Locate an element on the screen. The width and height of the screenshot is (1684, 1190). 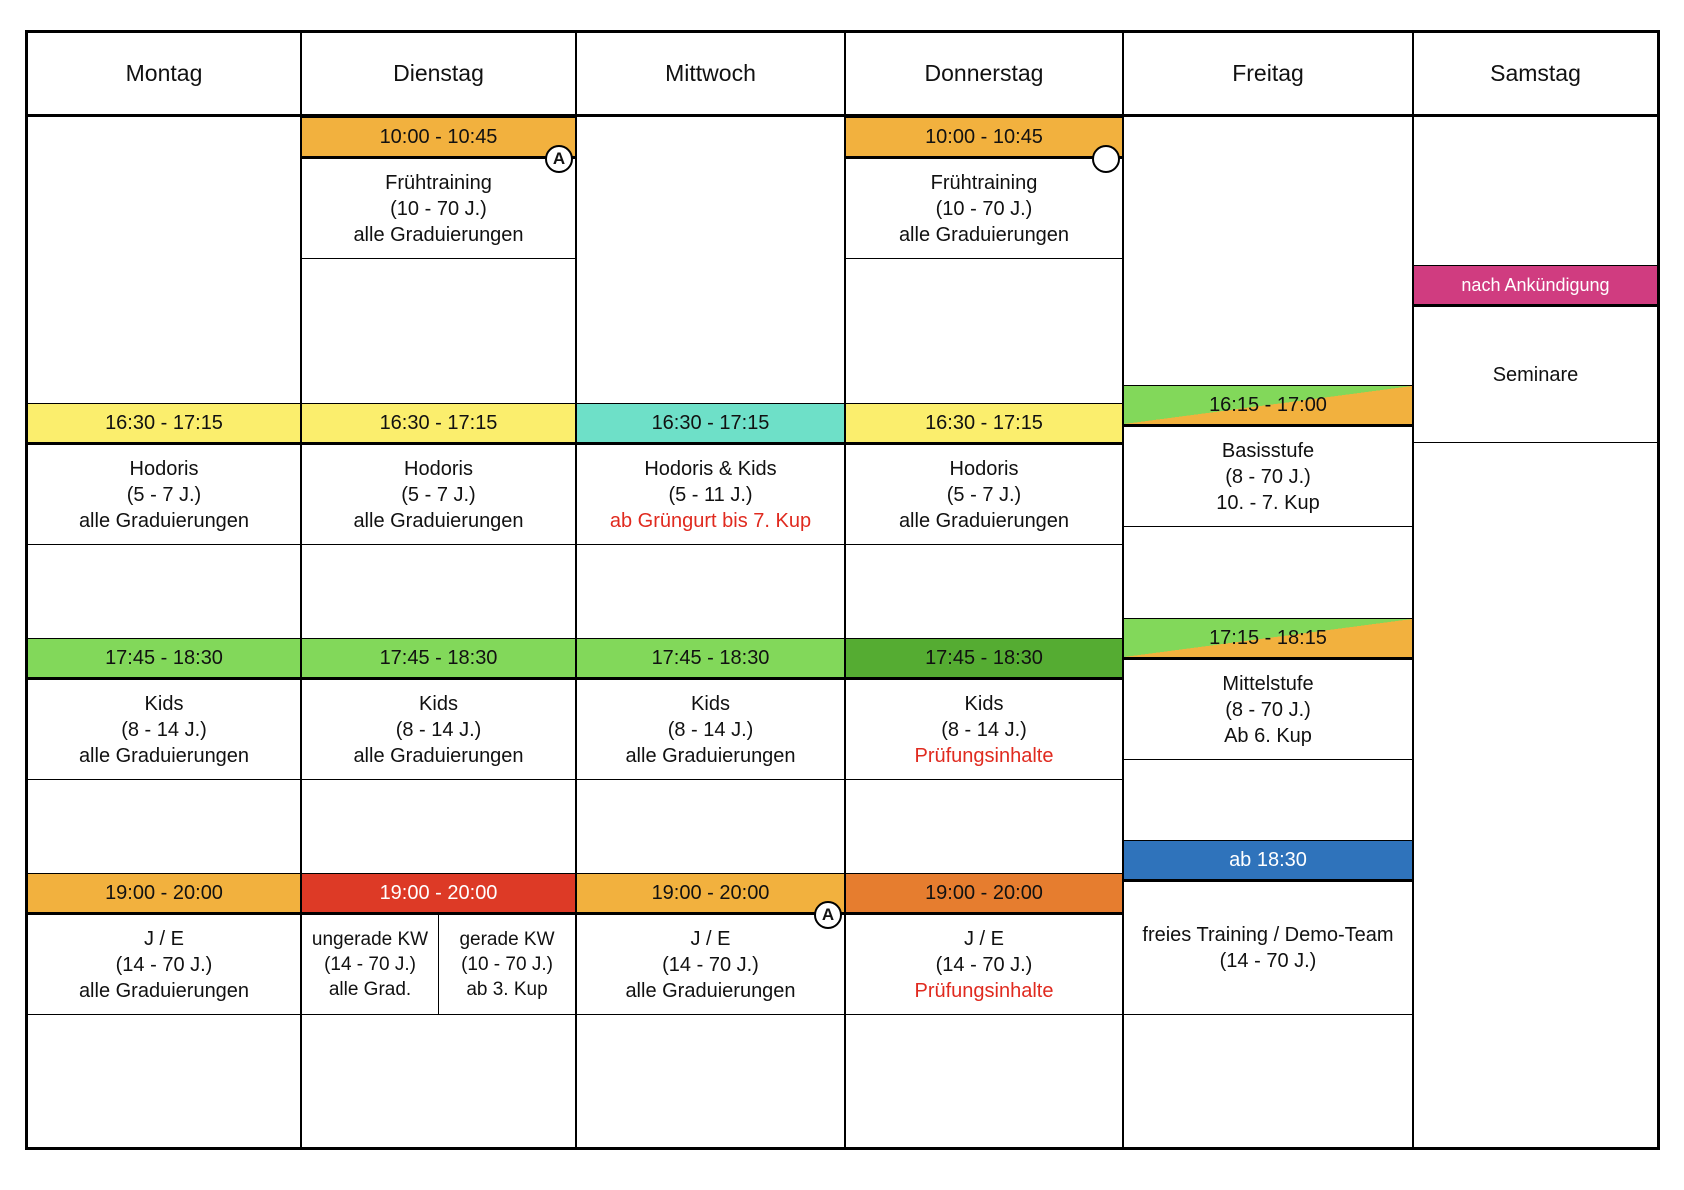
class-level: 10. - 7. Kup is located at coordinates (1268, 502).